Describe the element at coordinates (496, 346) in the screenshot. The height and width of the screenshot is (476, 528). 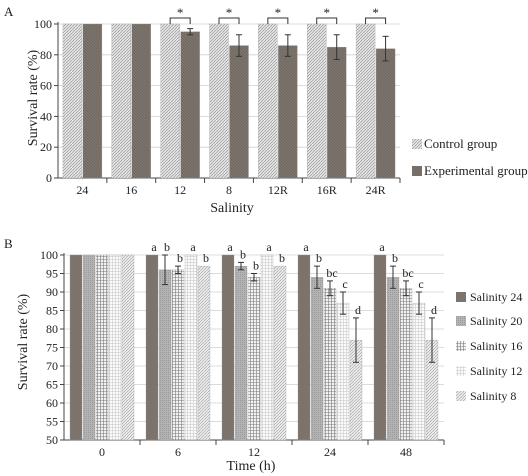
I see `legend-label-salinity-16: Salinity 16` at that location.